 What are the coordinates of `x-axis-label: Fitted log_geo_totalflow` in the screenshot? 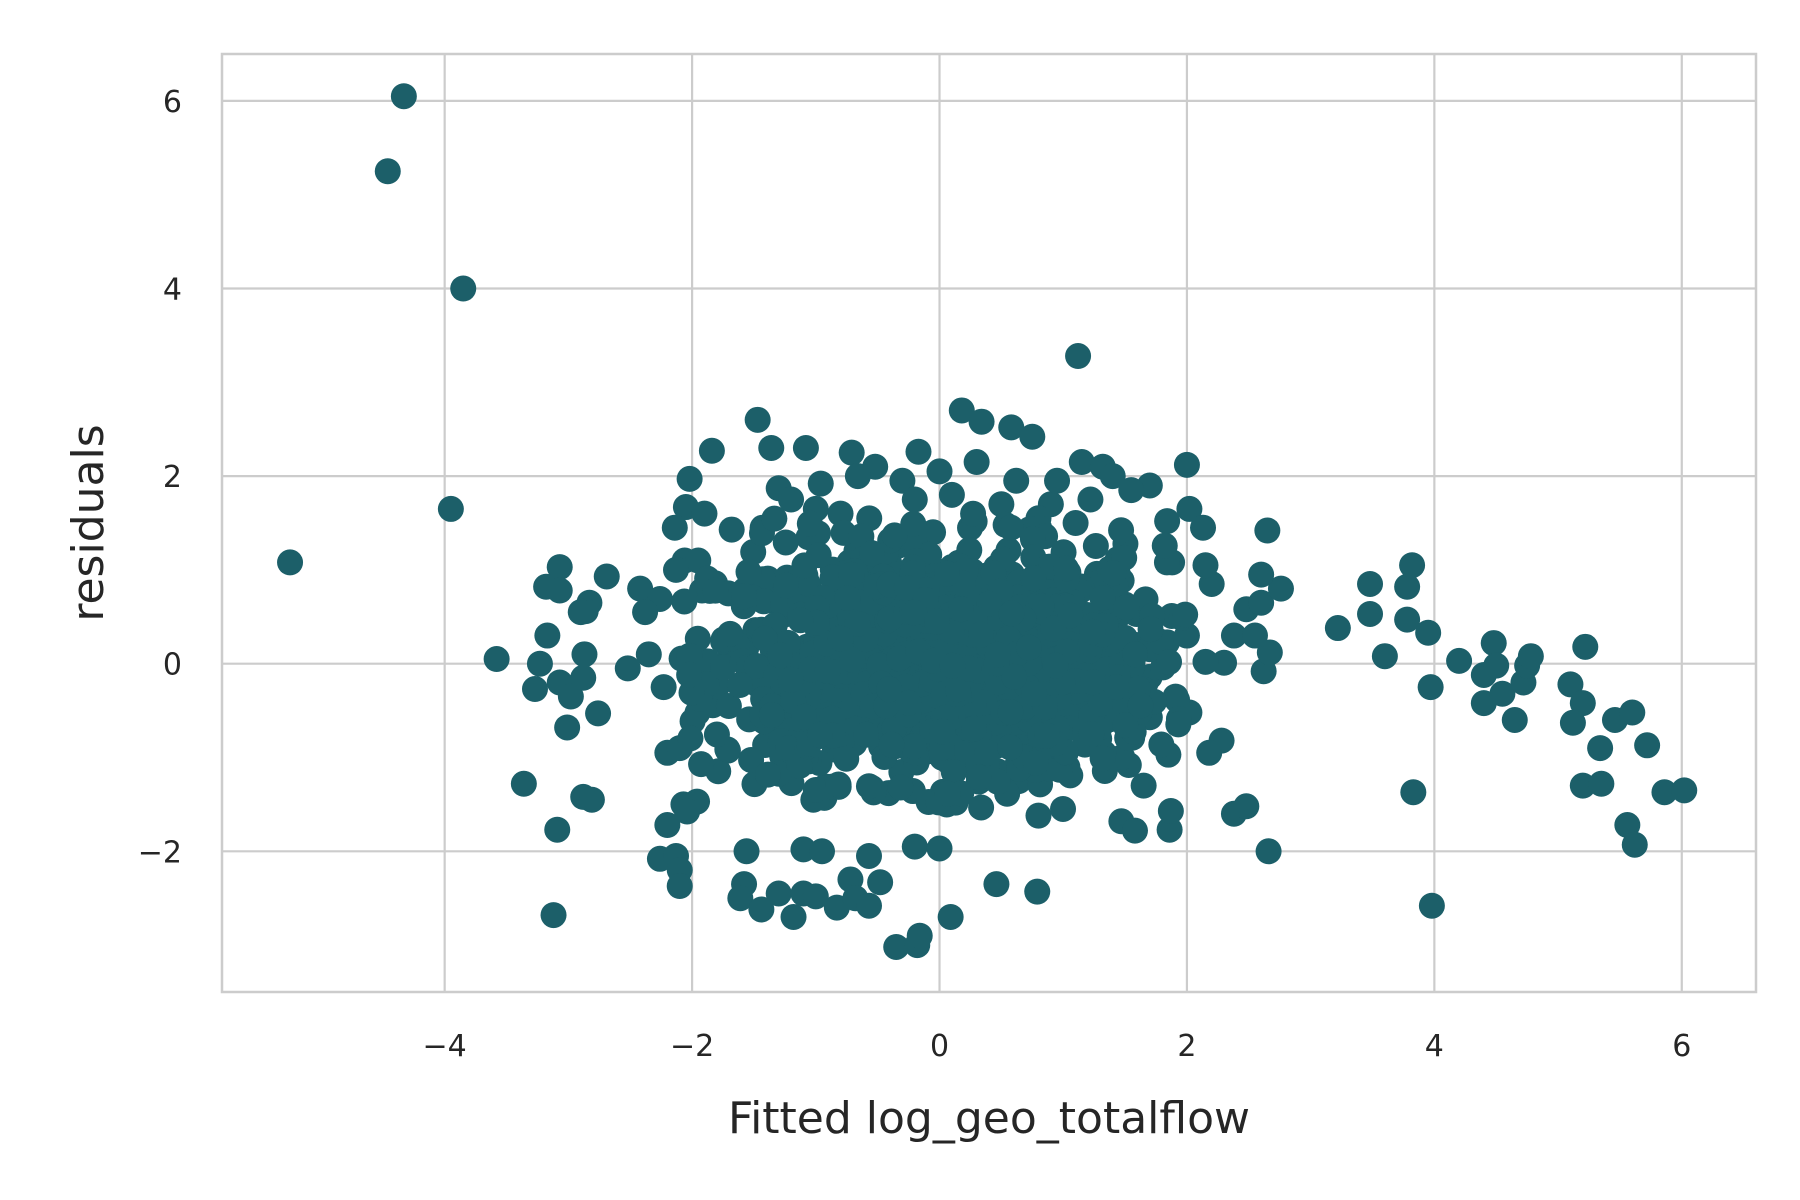 It's located at (989, 1118).